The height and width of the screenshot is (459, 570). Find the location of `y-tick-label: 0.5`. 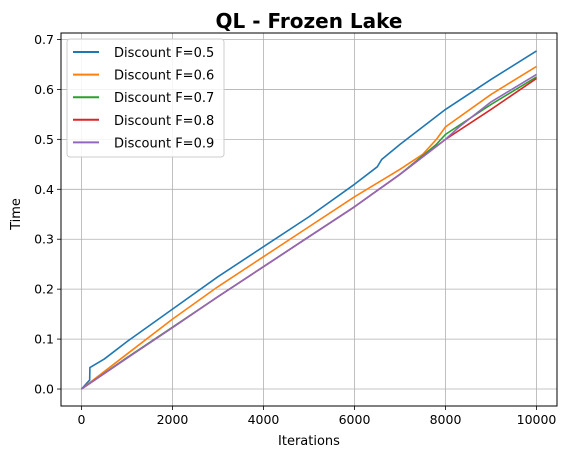

y-tick-label: 0.5 is located at coordinates (44, 139).